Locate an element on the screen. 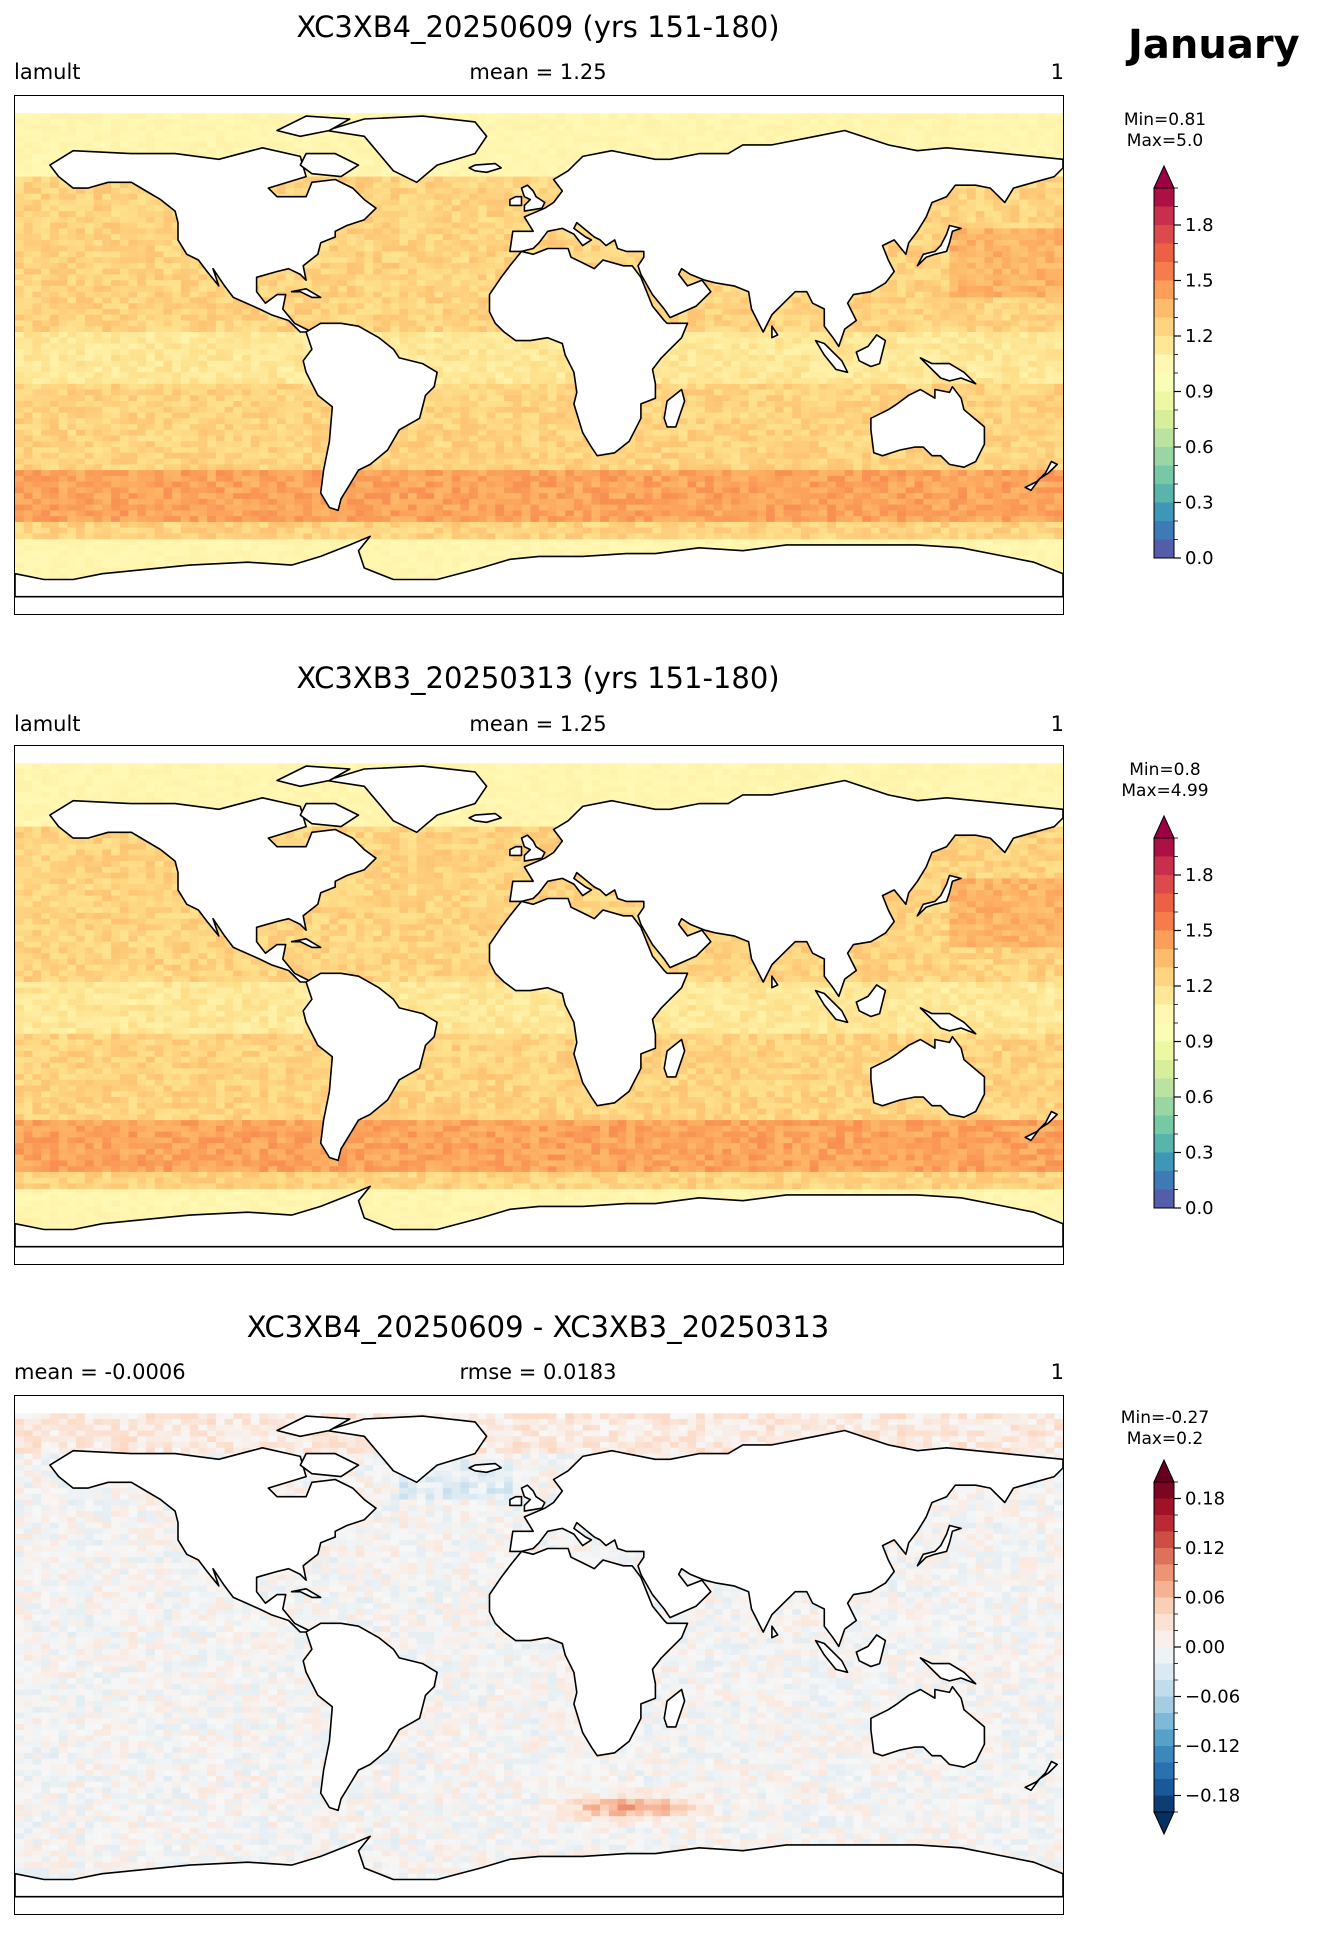 The image size is (1326, 1939). colorbar-tick-label: 0.9 is located at coordinates (1199, 1042).